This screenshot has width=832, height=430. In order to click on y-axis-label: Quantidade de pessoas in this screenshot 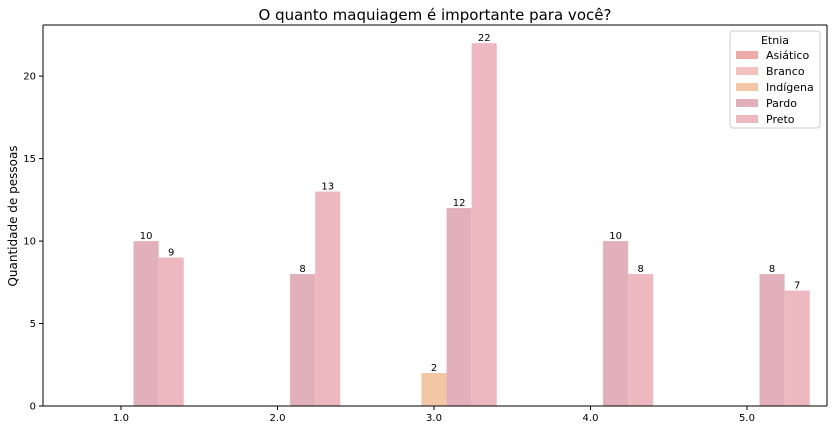, I will do `click(13, 215)`.